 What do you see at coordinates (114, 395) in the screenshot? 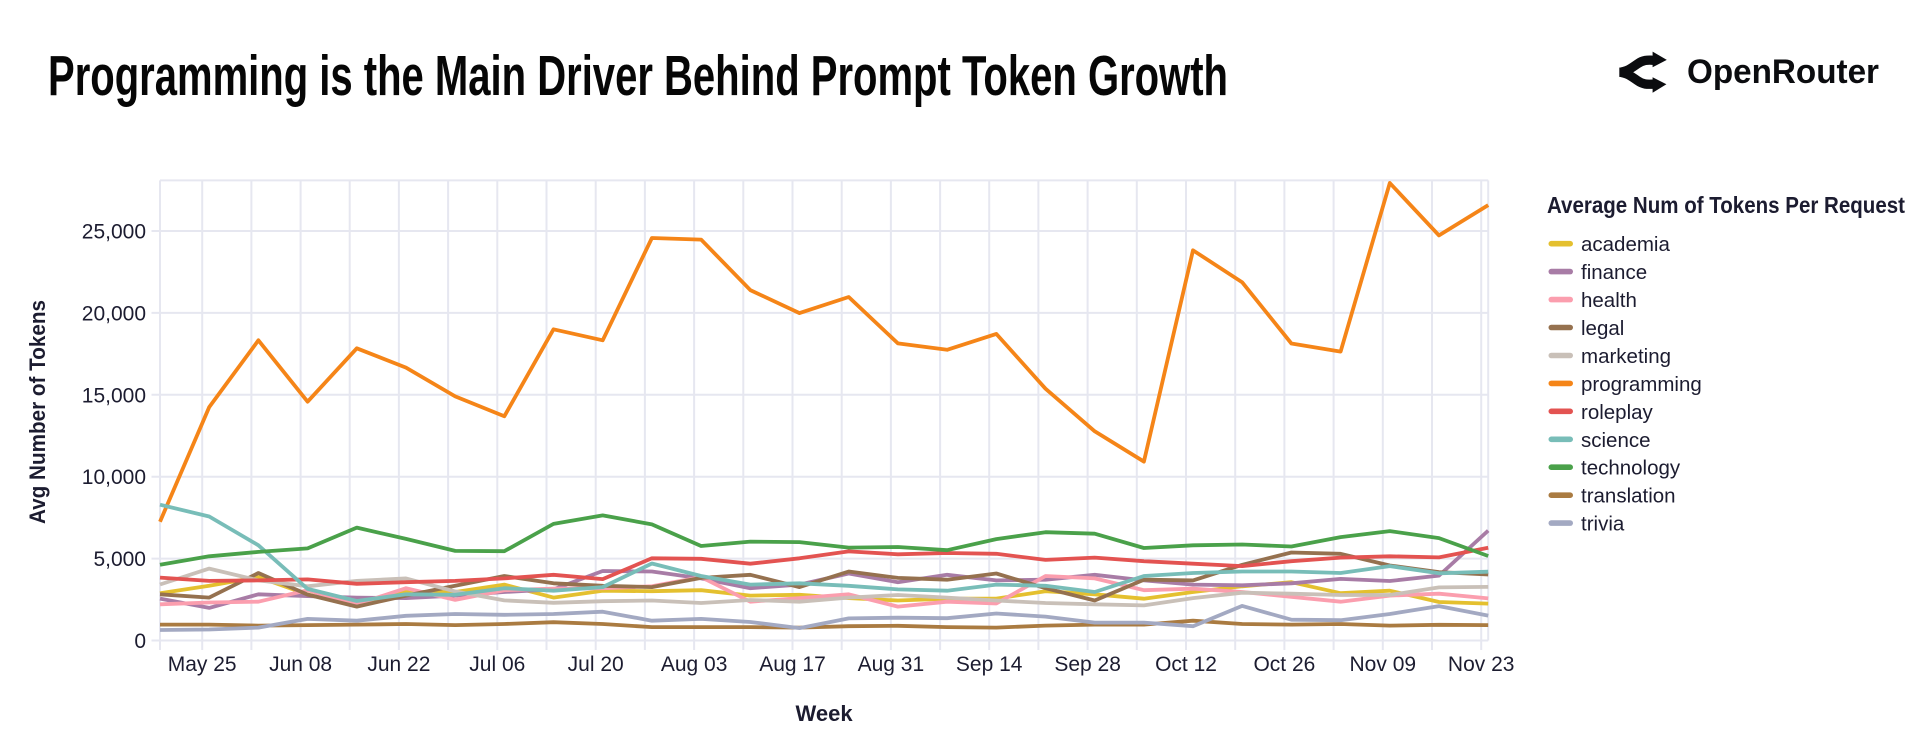
I see `svg-text: 15,000` at bounding box center [114, 395].